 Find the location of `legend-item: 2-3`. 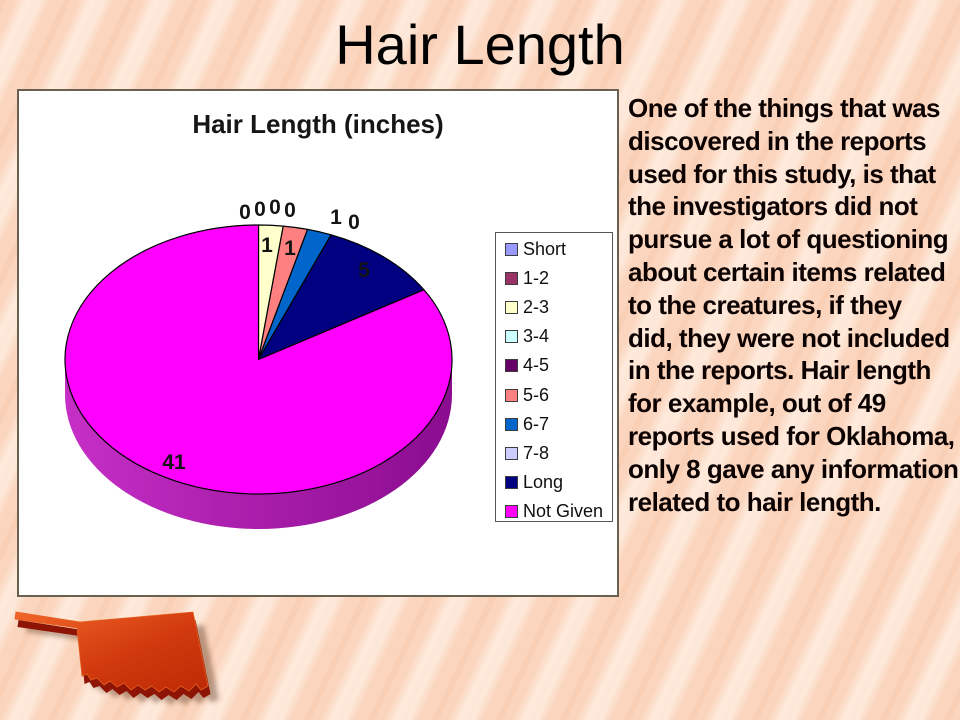

legend-item: 2-3 is located at coordinates (558, 307).